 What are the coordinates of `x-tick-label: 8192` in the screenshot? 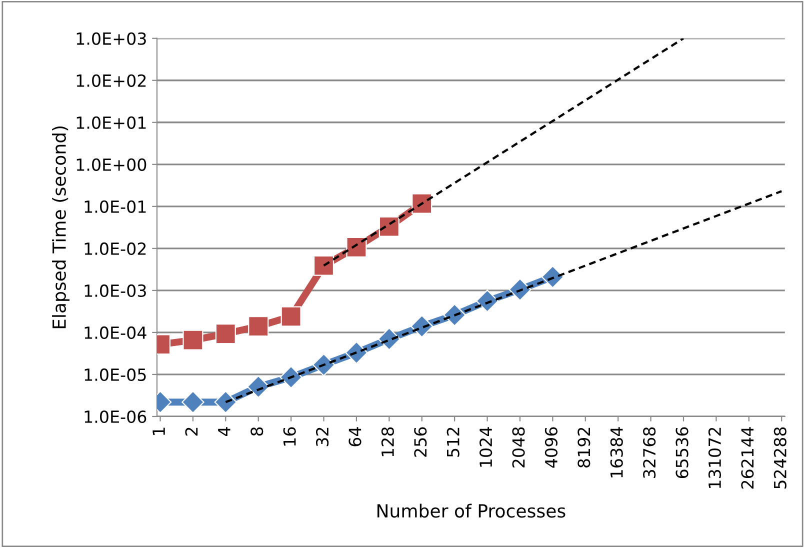 It's located at (584, 448).